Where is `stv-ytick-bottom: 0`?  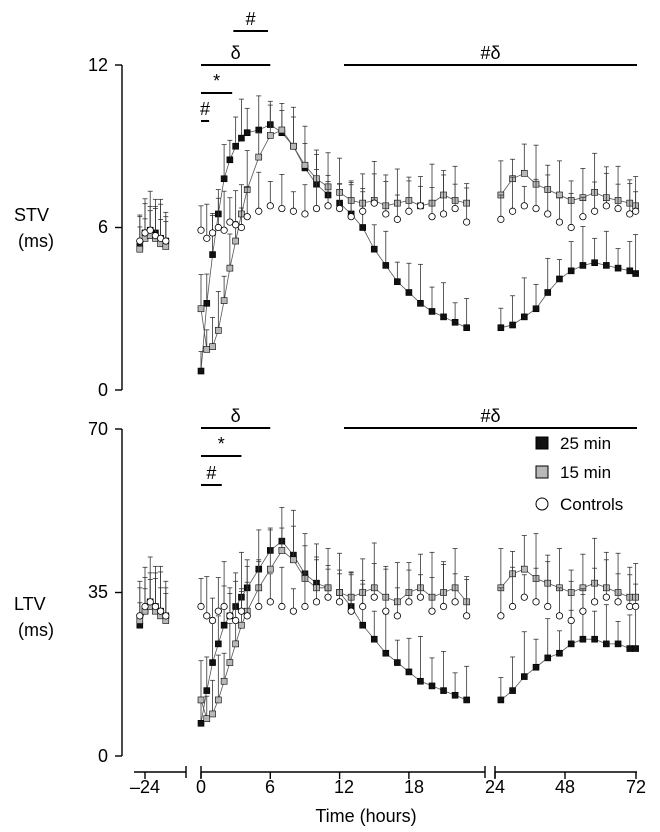 stv-ytick-bottom: 0 is located at coordinates (103, 390).